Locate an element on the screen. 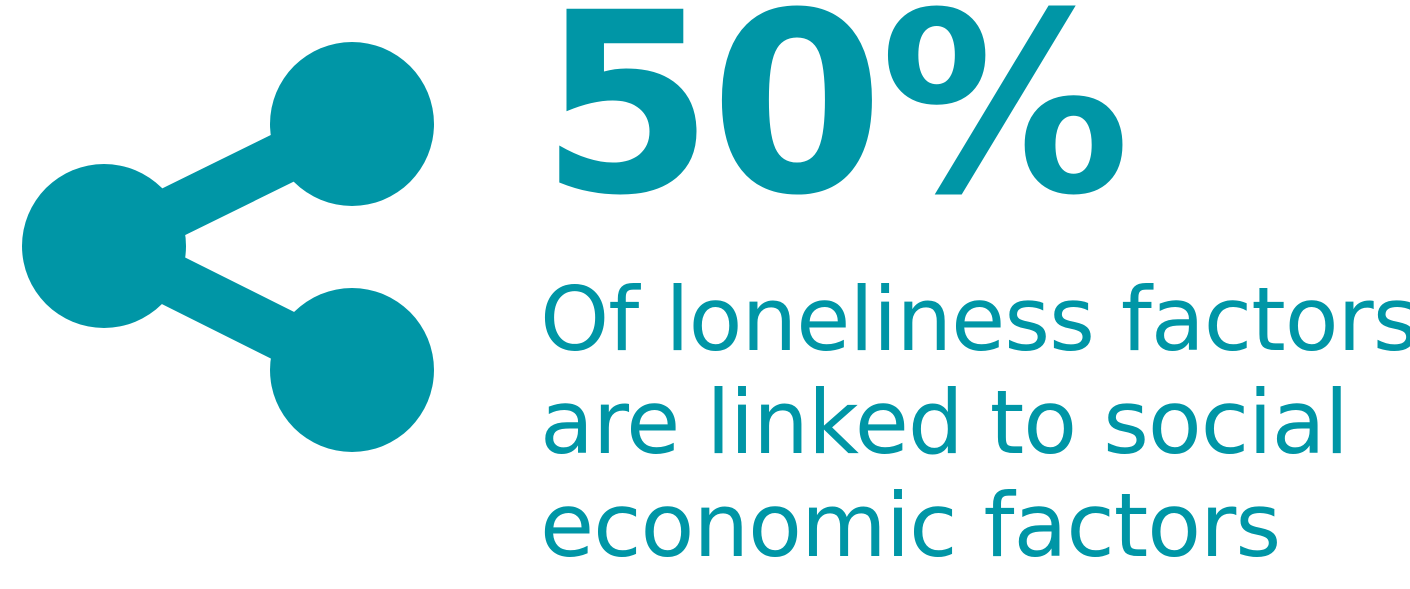 The image size is (1410, 589). caption-line-2: are linked to social is located at coordinates (944, 422).